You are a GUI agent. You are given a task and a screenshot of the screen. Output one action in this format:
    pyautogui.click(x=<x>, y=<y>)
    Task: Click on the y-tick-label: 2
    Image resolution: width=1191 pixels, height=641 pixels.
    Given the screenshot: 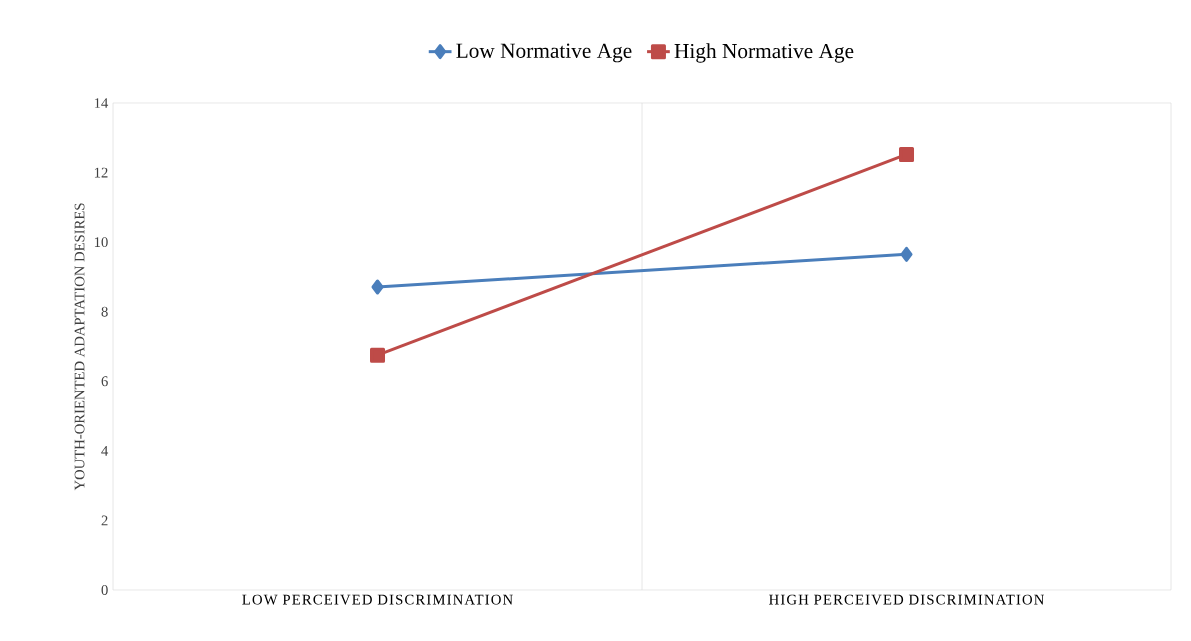 What is the action you would take?
    pyautogui.click(x=104, y=520)
    